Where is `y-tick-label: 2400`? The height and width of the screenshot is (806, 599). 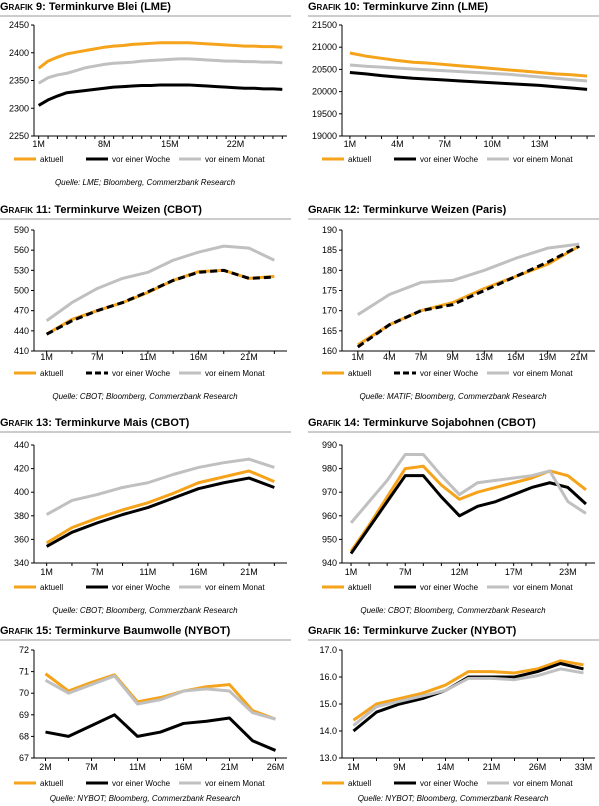 y-tick-label: 2400 is located at coordinates (19, 53).